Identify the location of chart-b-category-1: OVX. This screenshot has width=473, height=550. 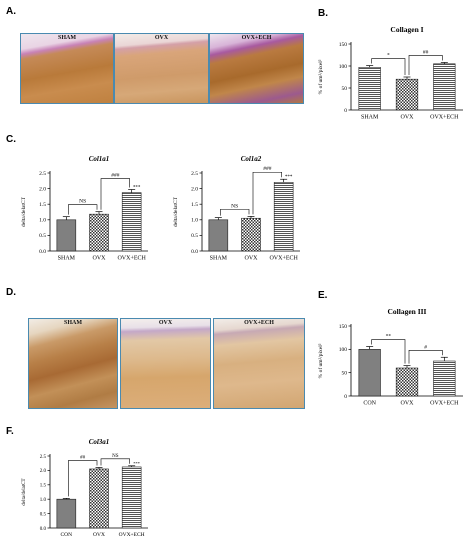
(408, 118).